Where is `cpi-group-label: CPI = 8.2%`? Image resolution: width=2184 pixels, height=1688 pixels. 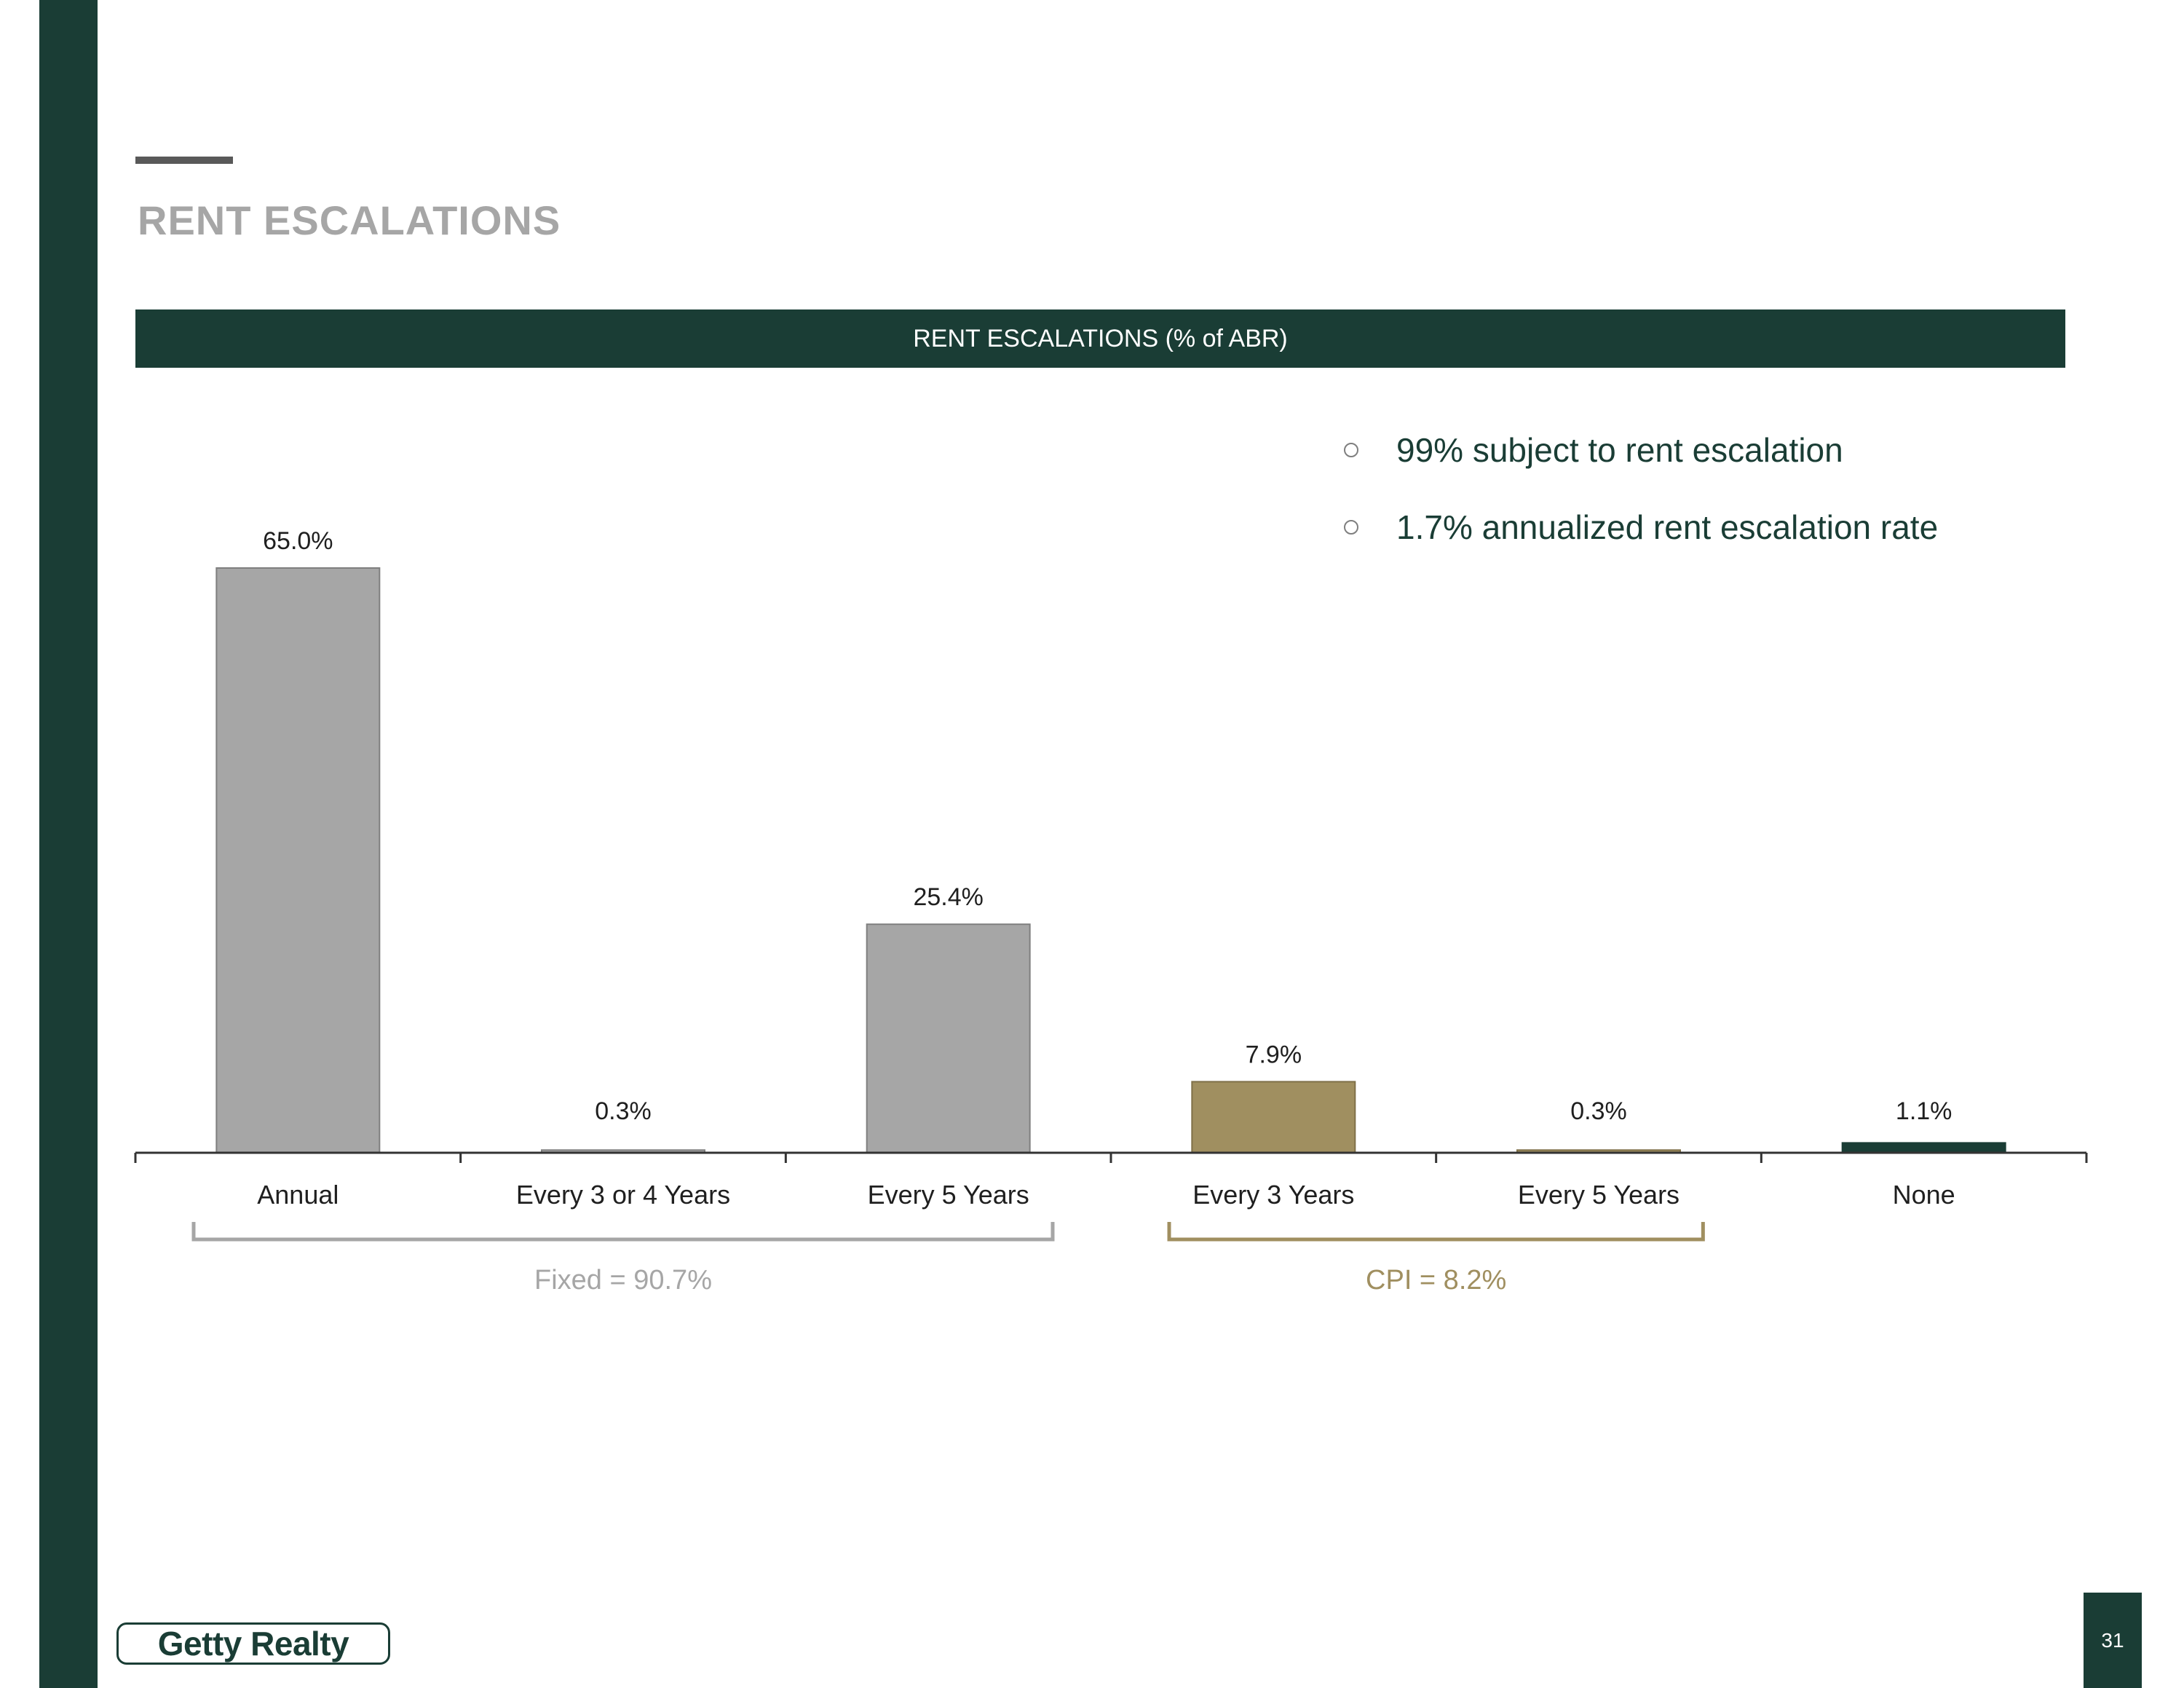 cpi-group-label: CPI = 8.2% is located at coordinates (1436, 1280).